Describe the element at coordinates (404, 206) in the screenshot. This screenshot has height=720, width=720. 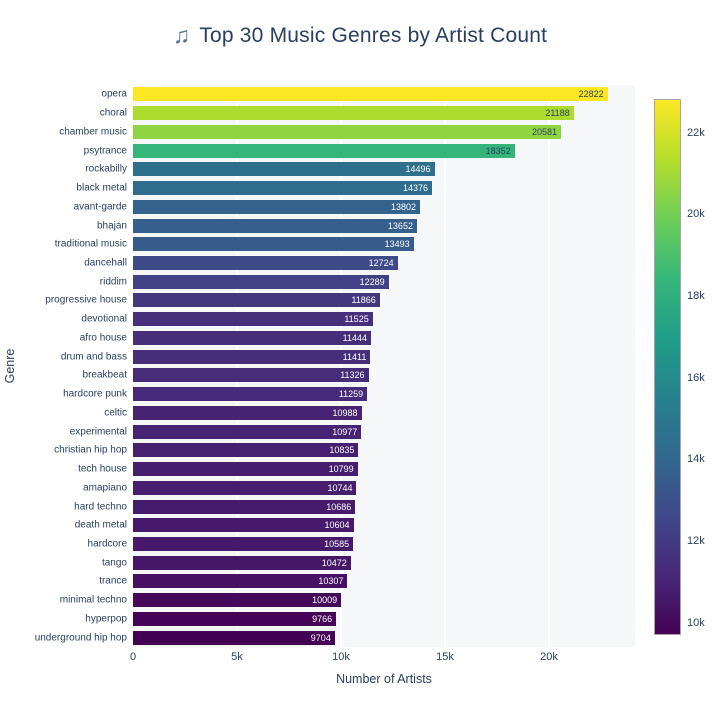
I see `bar-value-label: 13802` at that location.